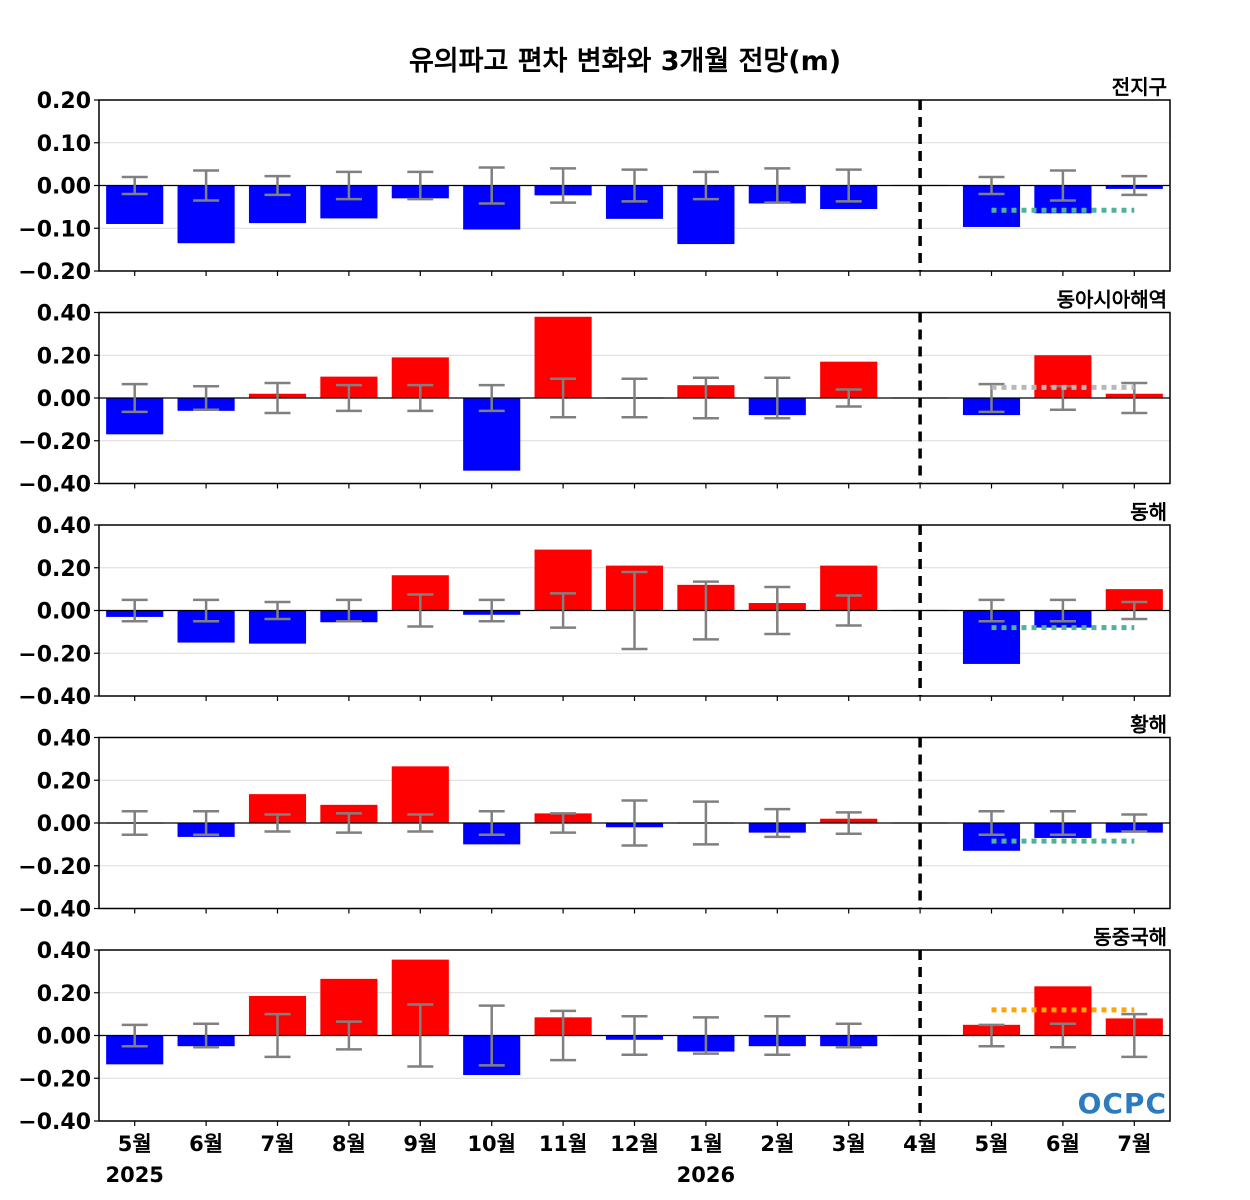 The height and width of the screenshot is (1200, 1250). I want to click on x-tick-label: 3월, so click(849, 1144).